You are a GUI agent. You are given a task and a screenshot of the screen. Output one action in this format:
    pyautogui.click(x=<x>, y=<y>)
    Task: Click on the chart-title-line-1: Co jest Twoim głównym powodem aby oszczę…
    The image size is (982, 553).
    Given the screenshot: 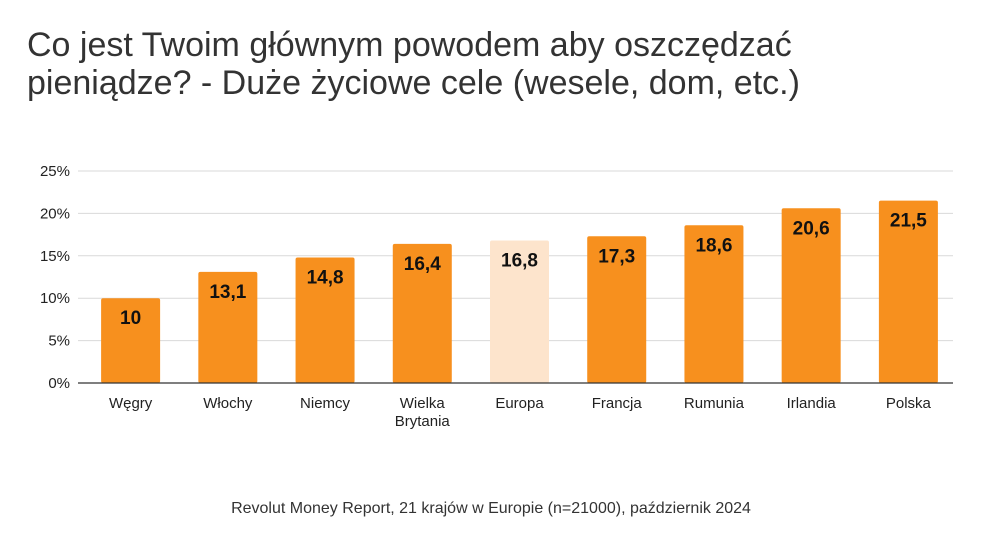 What is the action you would take?
    pyautogui.click(x=409, y=45)
    